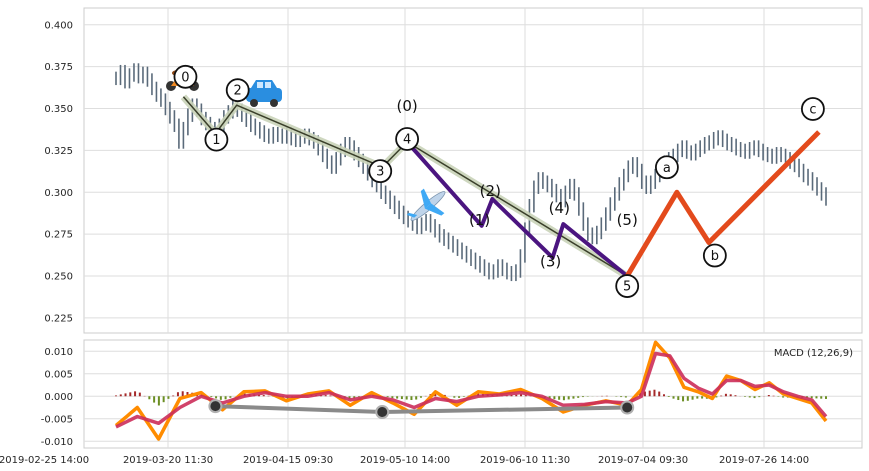 This screenshot has height=471, width=869. What do you see at coordinates (58, 374) in the screenshot?
I see `macd-y-tick: 0.005` at bounding box center [58, 374].